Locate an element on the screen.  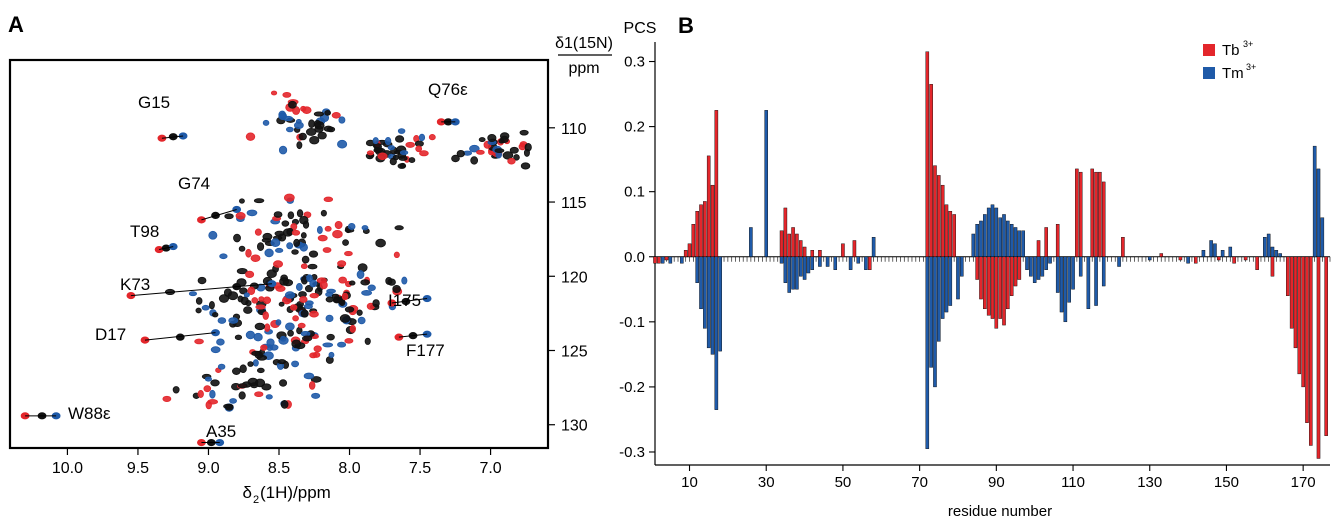
pcs-x-tick-label: 50 is located at coordinates (843, 482).